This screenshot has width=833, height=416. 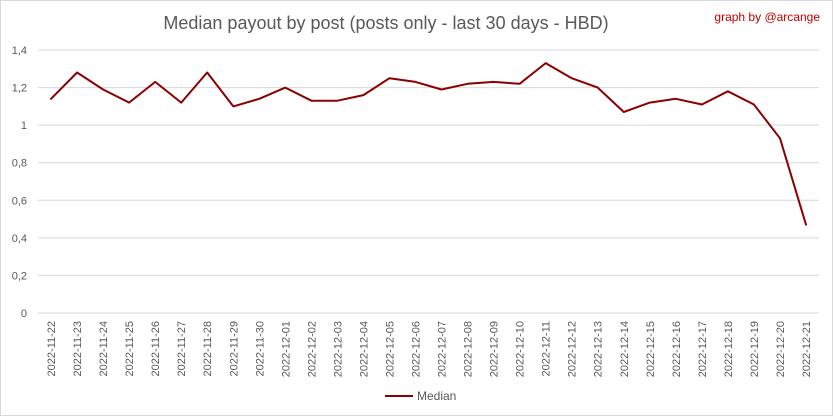 I want to click on x-tick-label: 2022-12-01, so click(x=286, y=349).